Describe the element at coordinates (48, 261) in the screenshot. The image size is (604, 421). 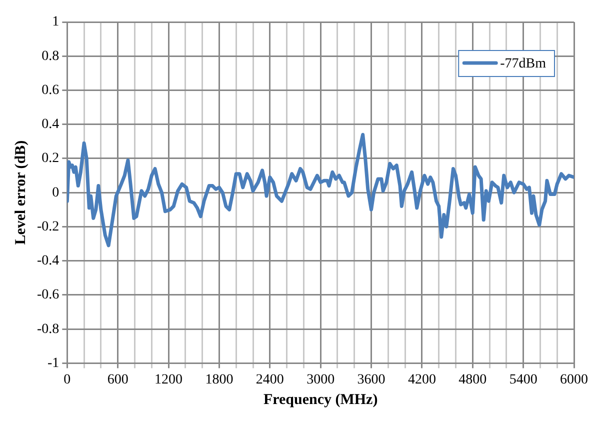
I see `y-tick-label: -0.4` at that location.